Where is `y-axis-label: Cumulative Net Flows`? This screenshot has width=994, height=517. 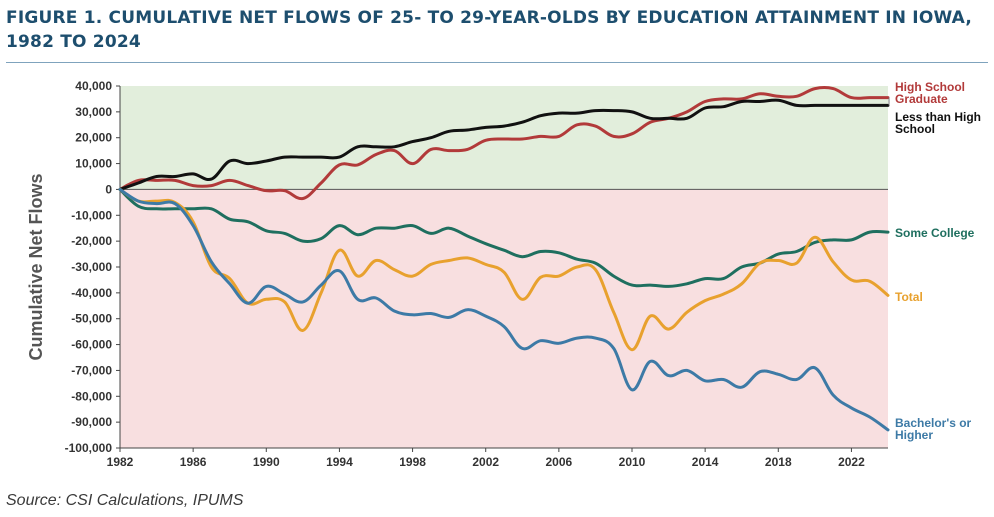 y-axis-label: Cumulative Net Flows is located at coordinates (36, 266).